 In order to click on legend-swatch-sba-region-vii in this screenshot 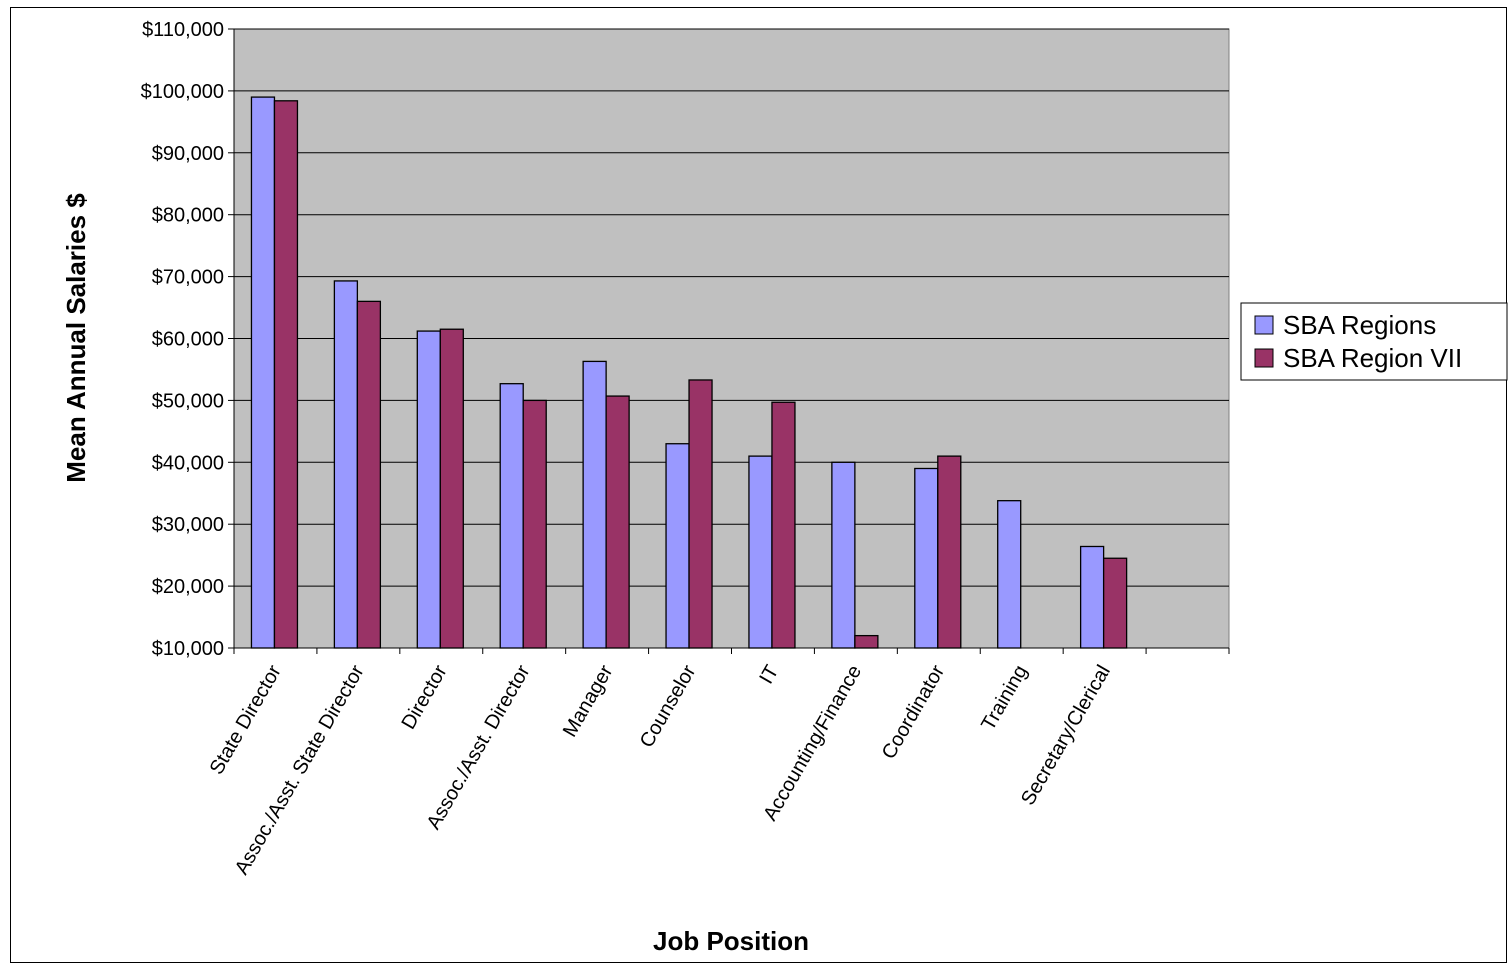, I will do `click(1264, 358)`.